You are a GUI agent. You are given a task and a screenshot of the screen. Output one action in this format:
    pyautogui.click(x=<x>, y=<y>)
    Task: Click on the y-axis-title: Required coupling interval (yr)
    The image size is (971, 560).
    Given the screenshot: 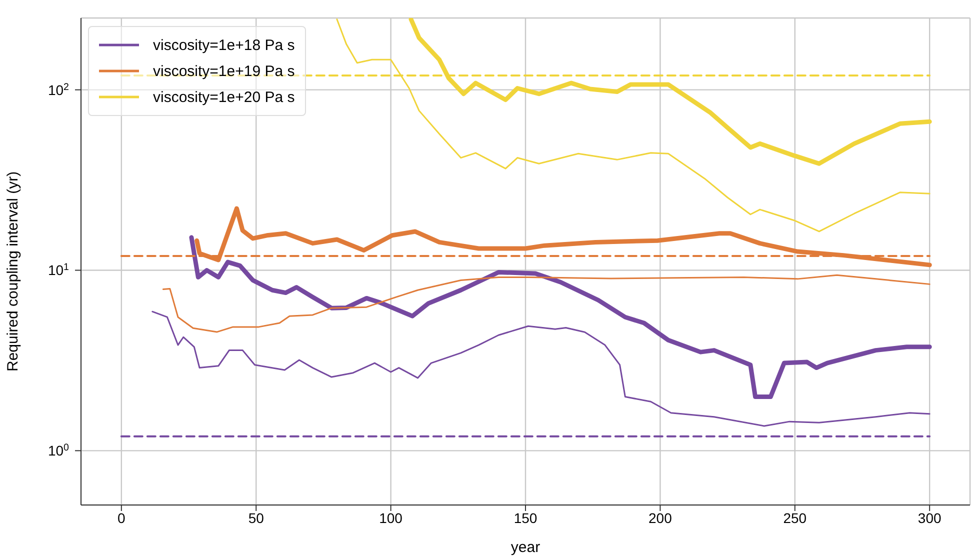 What is the action you would take?
    pyautogui.click(x=13, y=271)
    